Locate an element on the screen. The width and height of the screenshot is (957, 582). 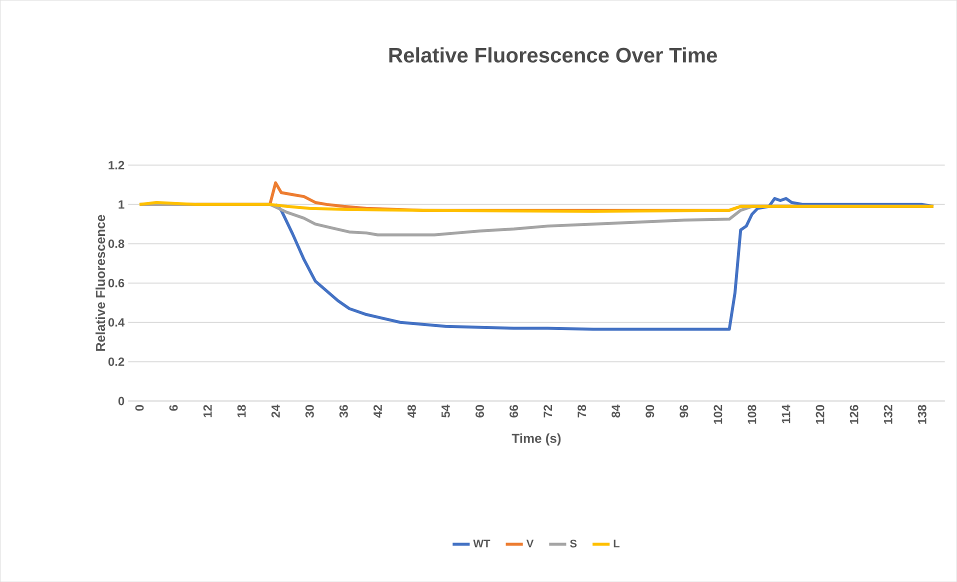
y-tick-label: 0.8 is located at coordinates (116, 243).